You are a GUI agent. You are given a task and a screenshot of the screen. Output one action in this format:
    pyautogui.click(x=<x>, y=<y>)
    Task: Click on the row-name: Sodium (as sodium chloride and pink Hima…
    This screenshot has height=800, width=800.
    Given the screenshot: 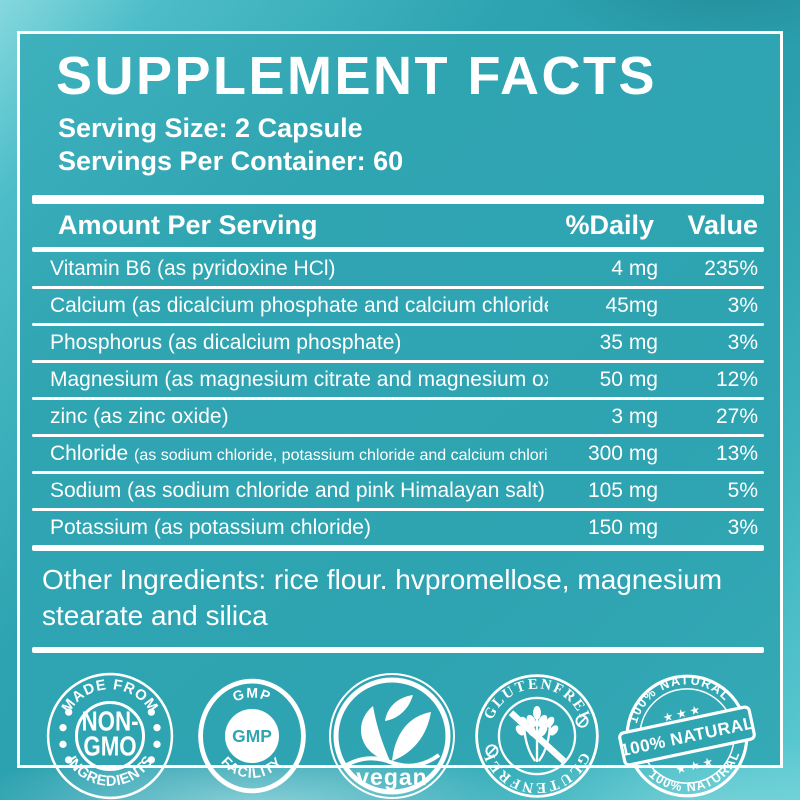 What is the action you would take?
    pyautogui.click(x=297, y=490)
    